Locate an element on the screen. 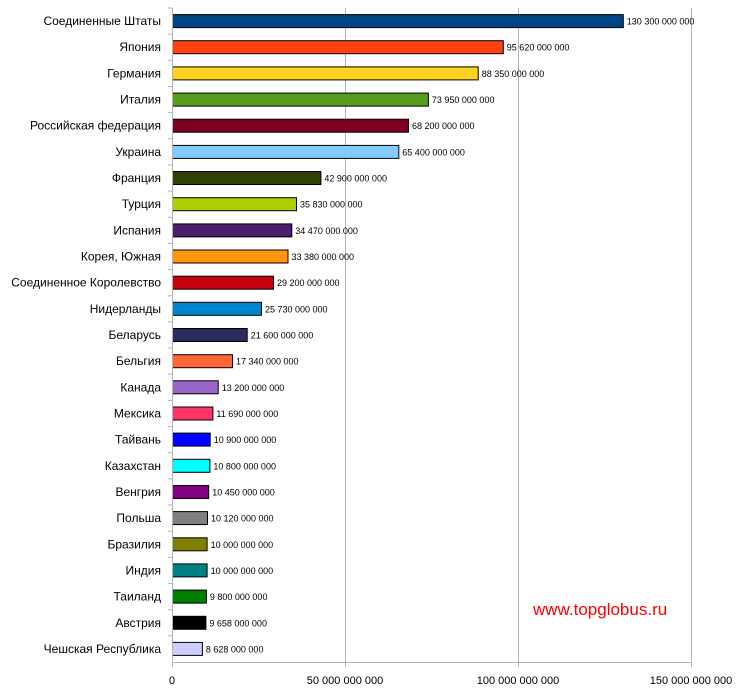 The image size is (740, 700). category-label: Казахстан is located at coordinates (133, 466).